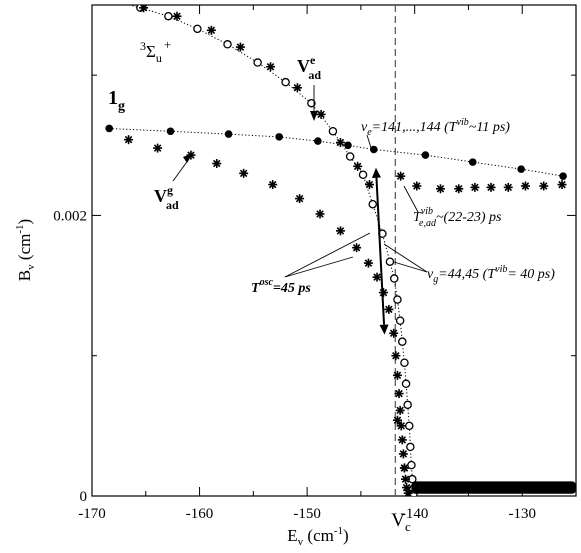 Image resolution: width=581 pixels, height=553 pixels. I want to click on osc-arrowhead-top, so click(376, 172).